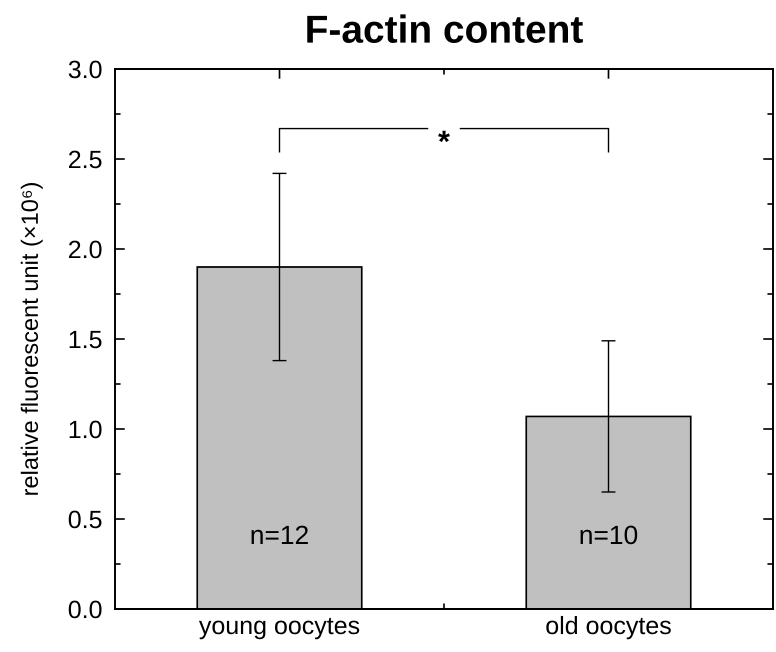  Describe the element at coordinates (609, 535) in the screenshot. I see `annotation: n=10` at that location.